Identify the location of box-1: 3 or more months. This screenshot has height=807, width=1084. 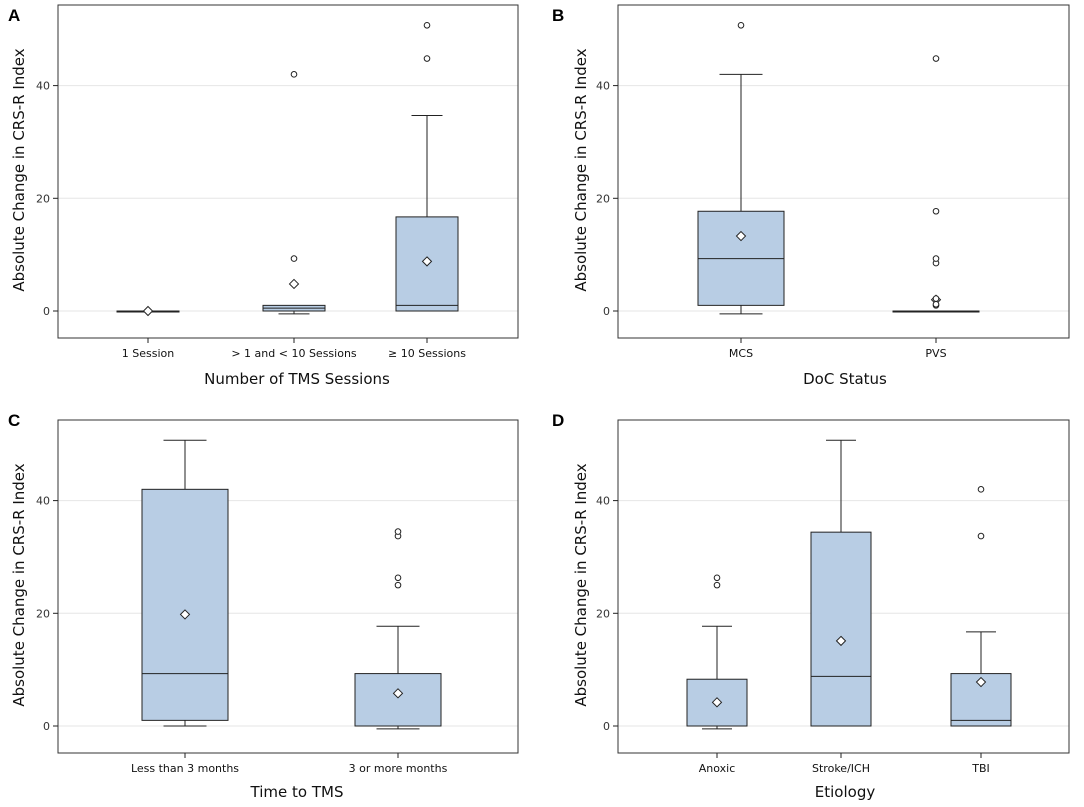
(398, 651).